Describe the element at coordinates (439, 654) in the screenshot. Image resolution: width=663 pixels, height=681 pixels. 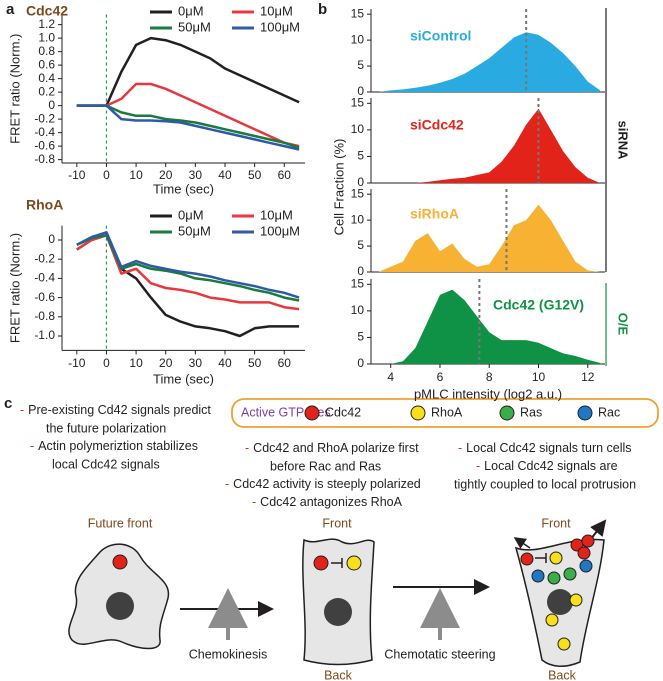
I see `transition-label: Chemotatic steering` at that location.